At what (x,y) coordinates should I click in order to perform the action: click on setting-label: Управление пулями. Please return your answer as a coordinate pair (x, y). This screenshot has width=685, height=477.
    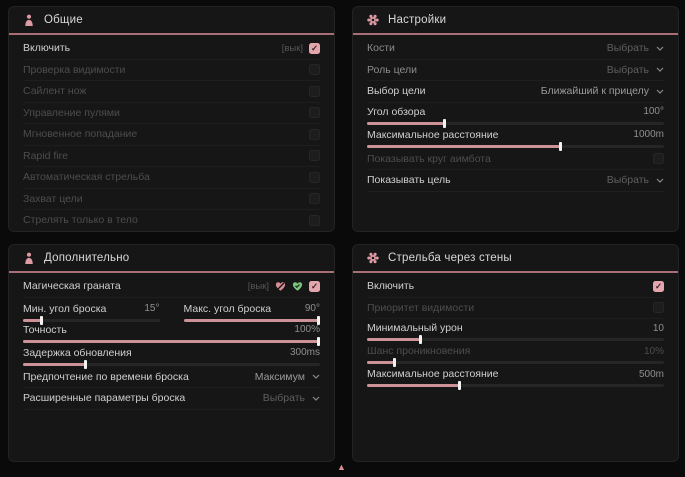
    Looking at the image, I should click on (71, 112).